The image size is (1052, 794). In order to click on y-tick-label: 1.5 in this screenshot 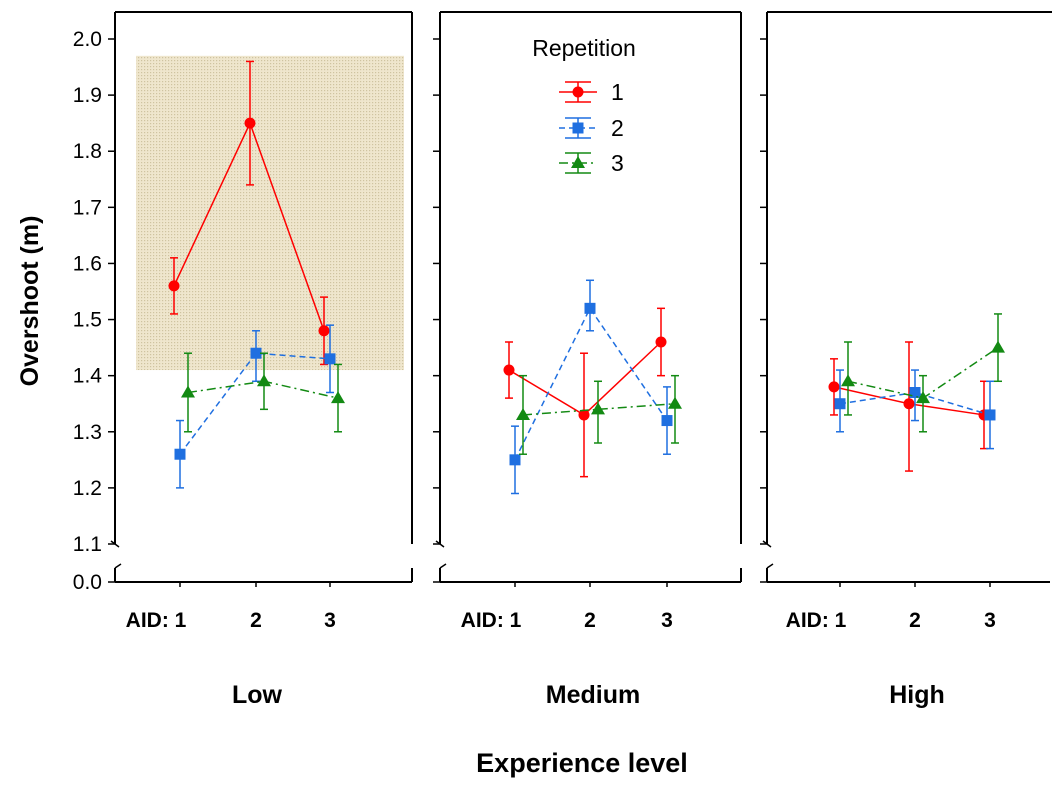, I will do `click(87, 320)`.